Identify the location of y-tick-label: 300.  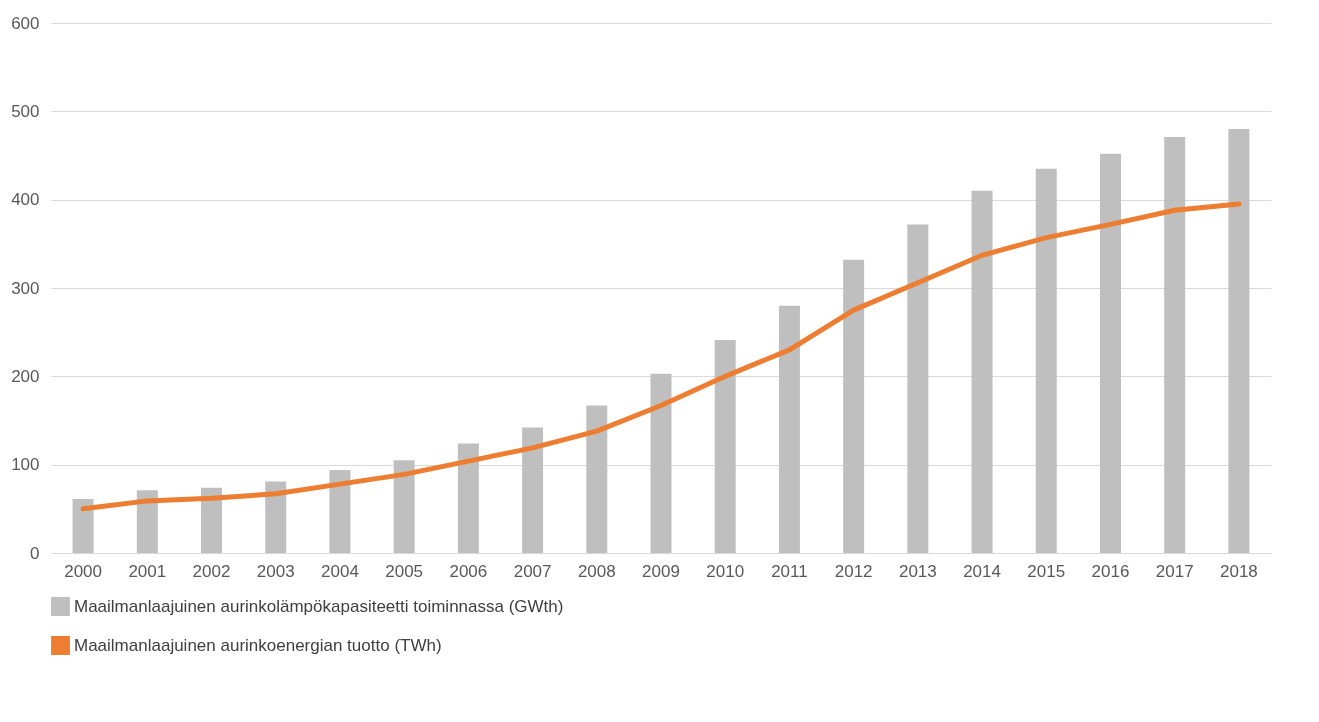
(25, 288).